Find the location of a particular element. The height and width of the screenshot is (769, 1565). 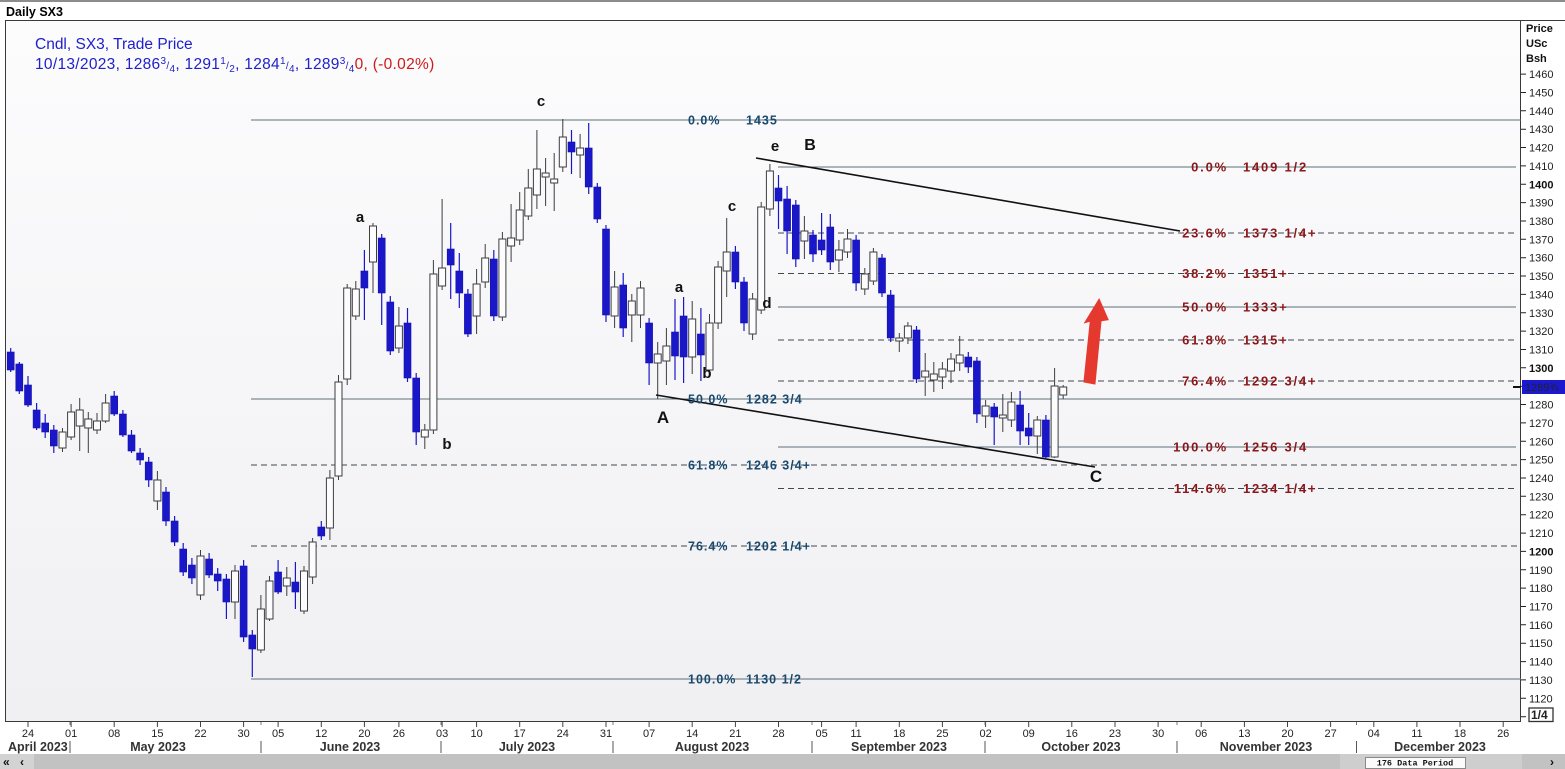

svg-text: 1170 is located at coordinates (1541, 608).